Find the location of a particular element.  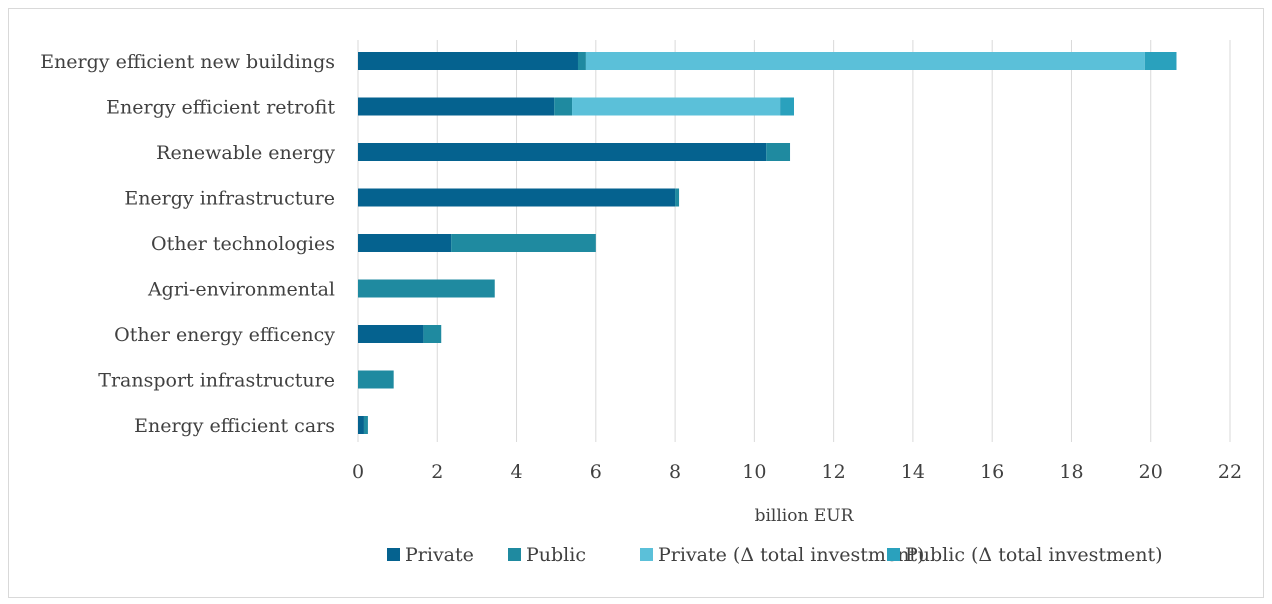

x-tick-label-18: 18 is located at coordinates (1071, 472).